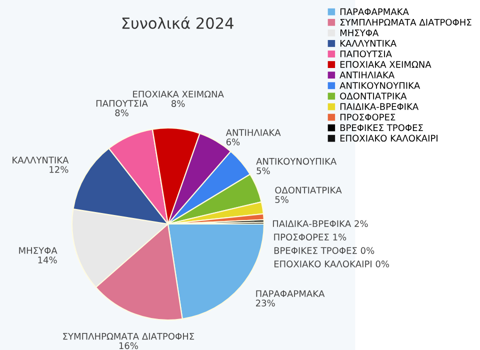  What do you see at coordinates (380, 85) in the screenshot?
I see `legend-label: ΑΝΤΙΚΟΥΝΟΥΠΙΚΑ` at bounding box center [380, 85].